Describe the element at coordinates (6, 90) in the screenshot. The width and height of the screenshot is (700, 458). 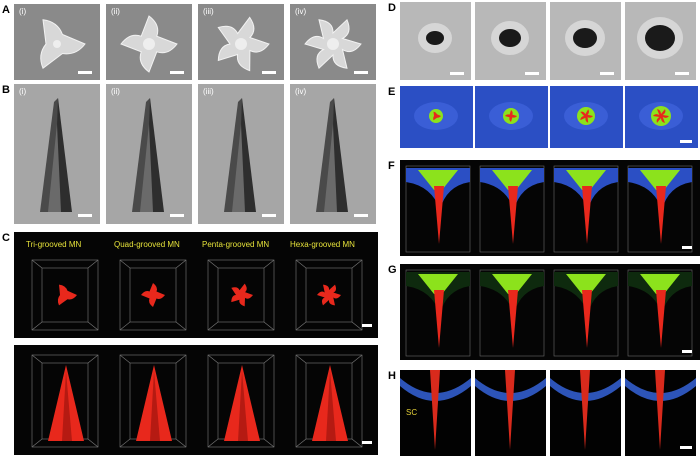
I see `panel-label-b: B` at that location.